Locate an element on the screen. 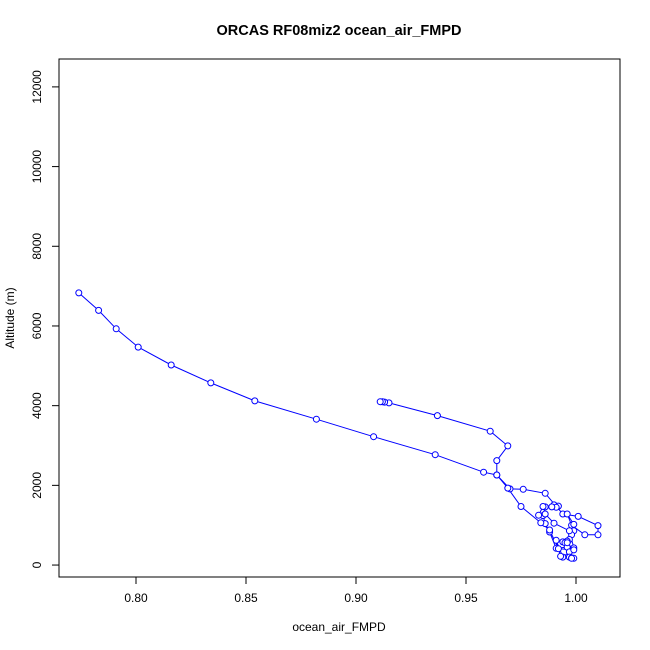 The width and height of the screenshot is (650, 650). y-tick-label: 4000 is located at coordinates (37, 405).